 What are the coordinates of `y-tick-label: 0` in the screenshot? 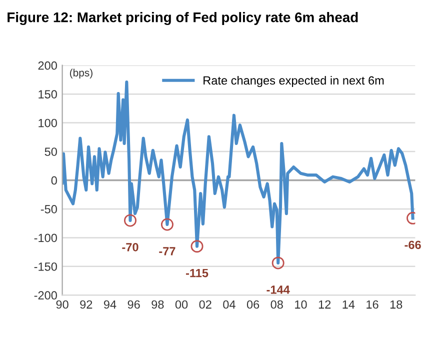 It's located at (54, 180).